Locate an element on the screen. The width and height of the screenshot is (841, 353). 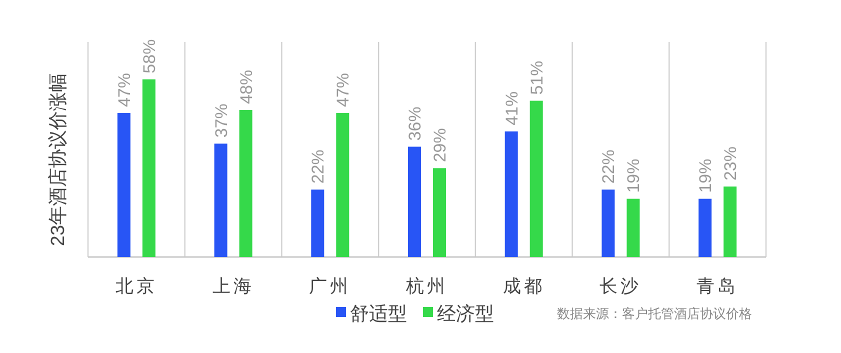
data-label: 23% is located at coordinates (730, 163).